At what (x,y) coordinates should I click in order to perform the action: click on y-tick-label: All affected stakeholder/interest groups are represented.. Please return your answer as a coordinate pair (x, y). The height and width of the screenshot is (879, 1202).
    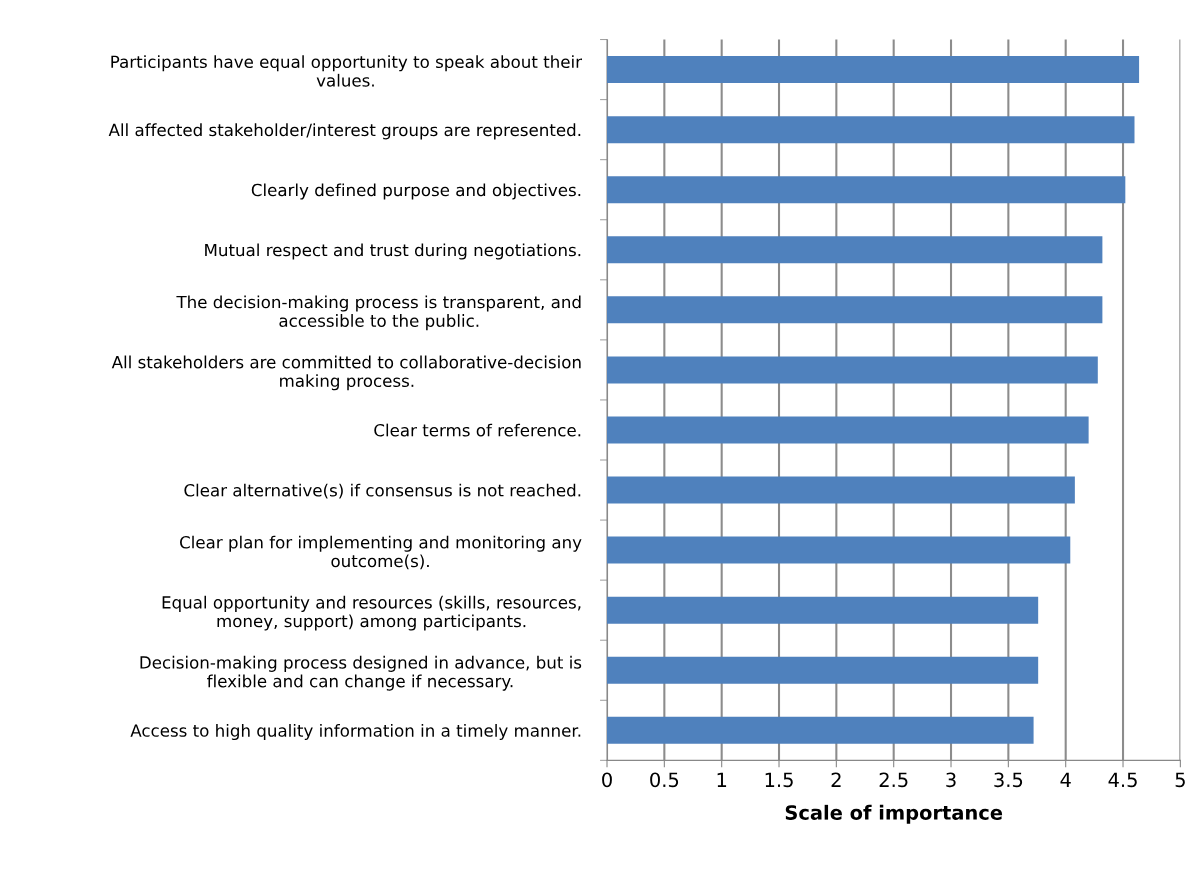
    Looking at the image, I should click on (344, 131).